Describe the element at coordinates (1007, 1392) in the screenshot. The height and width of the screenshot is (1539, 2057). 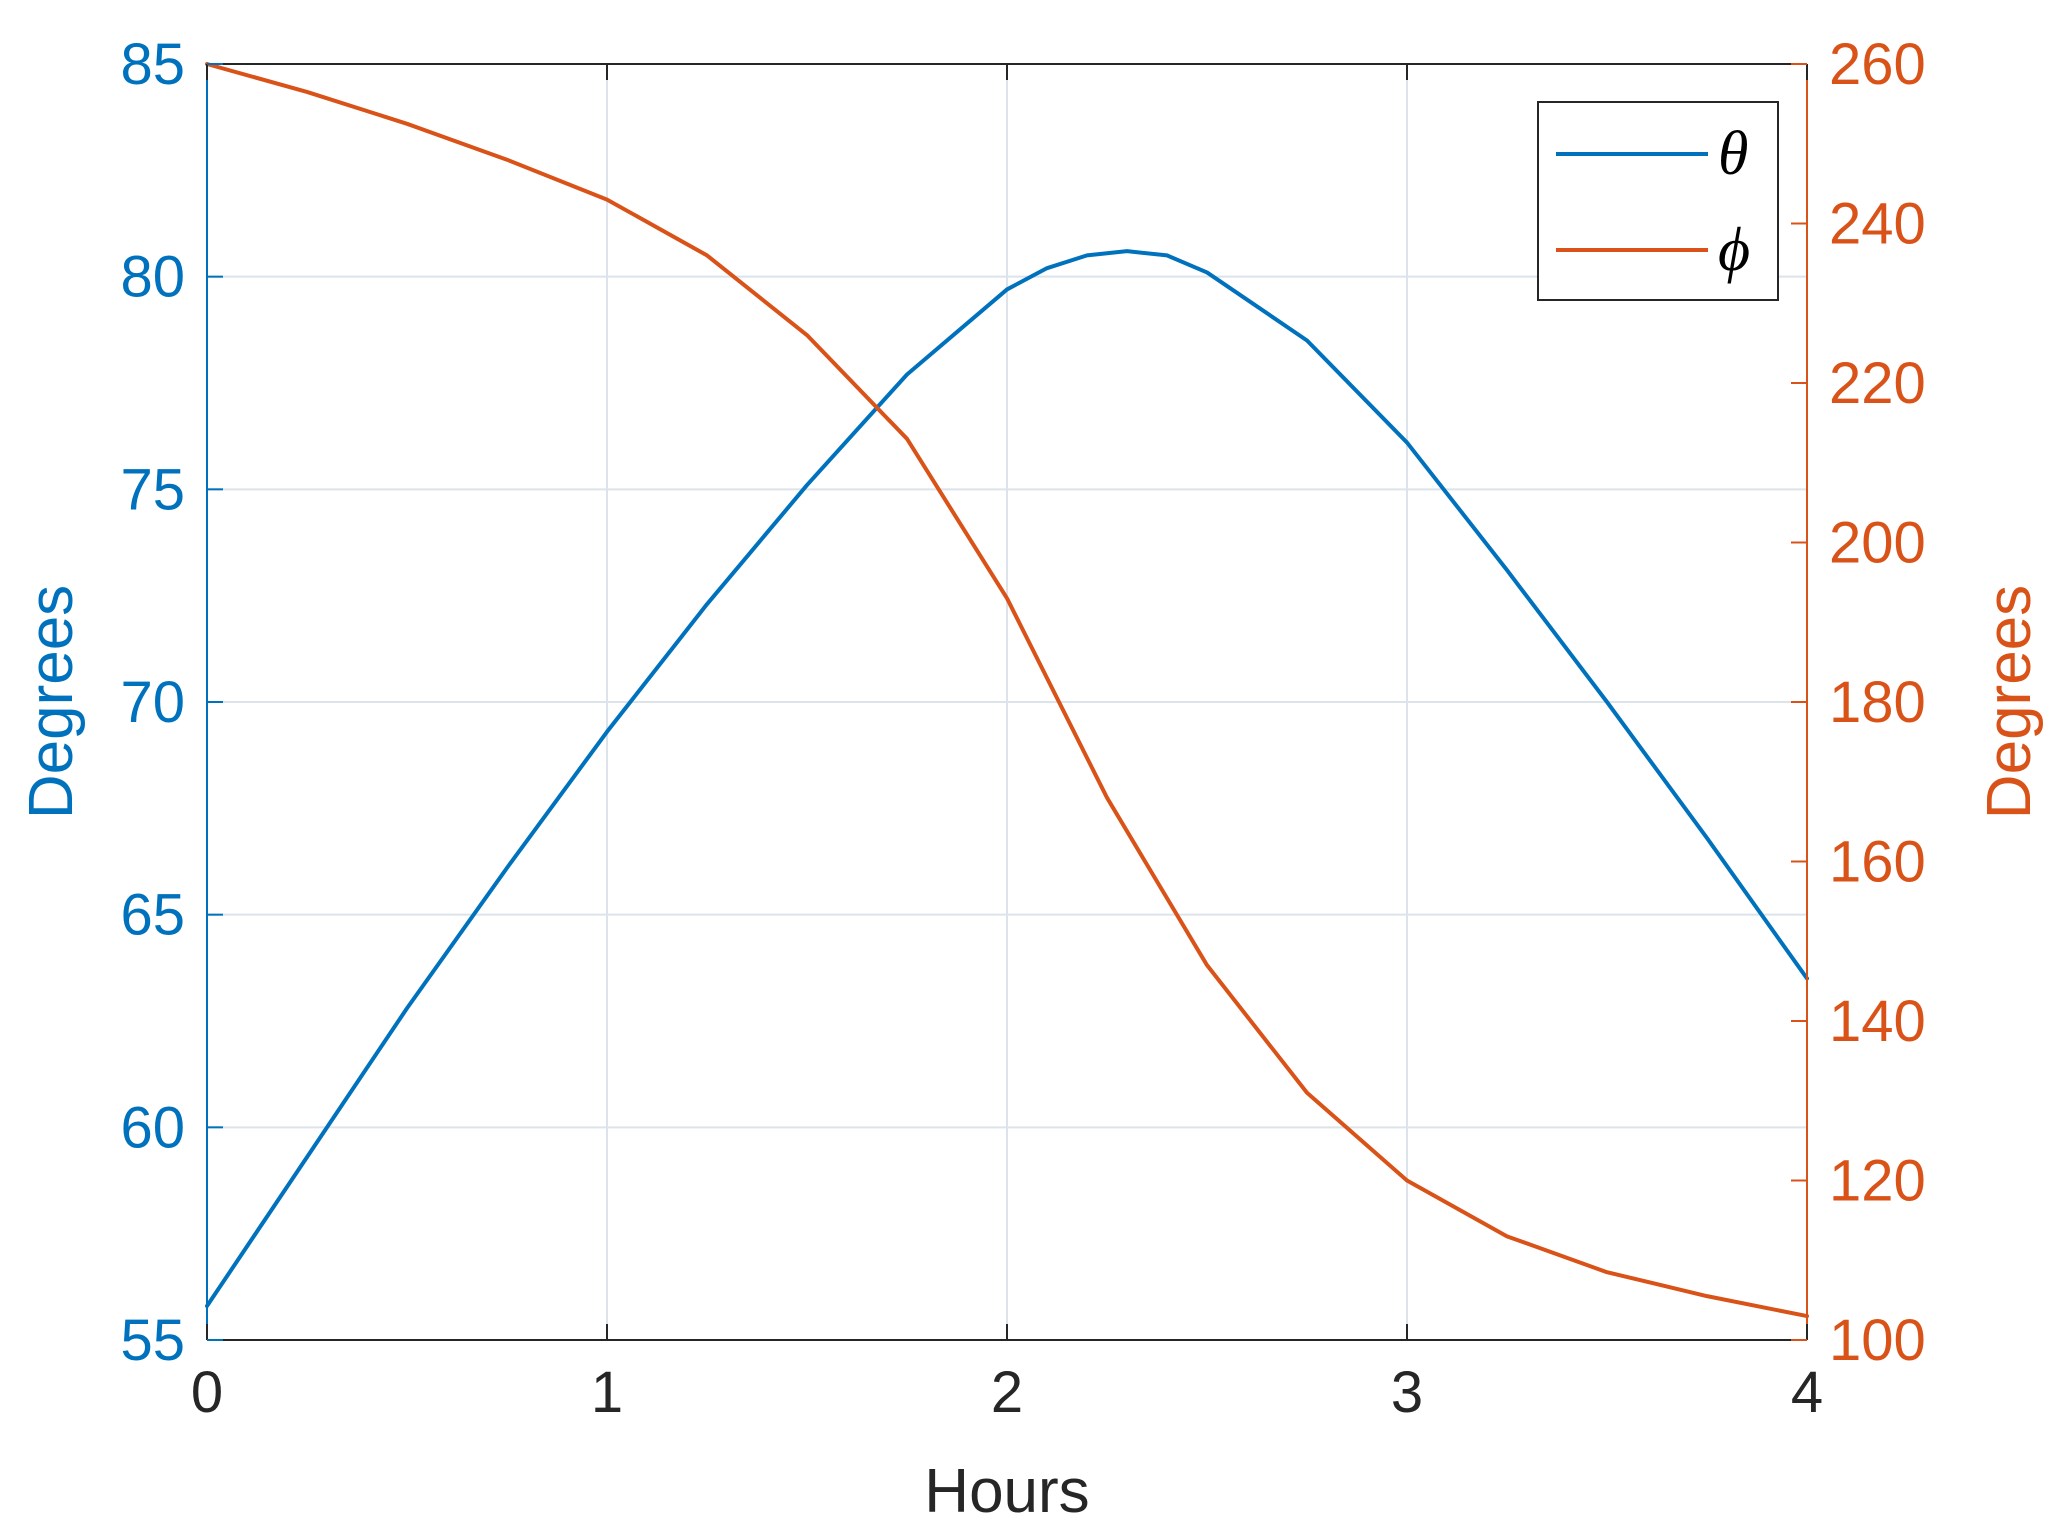
I see `x-tick-label-2: 2` at that location.